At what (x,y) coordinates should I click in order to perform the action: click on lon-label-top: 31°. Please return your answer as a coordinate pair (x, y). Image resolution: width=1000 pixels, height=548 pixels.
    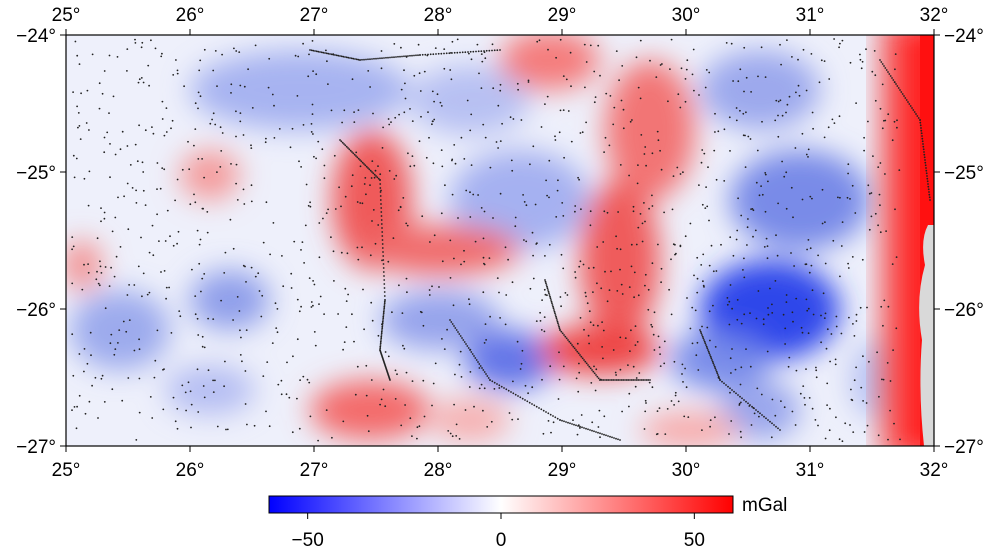
    Looking at the image, I should click on (810, 15).